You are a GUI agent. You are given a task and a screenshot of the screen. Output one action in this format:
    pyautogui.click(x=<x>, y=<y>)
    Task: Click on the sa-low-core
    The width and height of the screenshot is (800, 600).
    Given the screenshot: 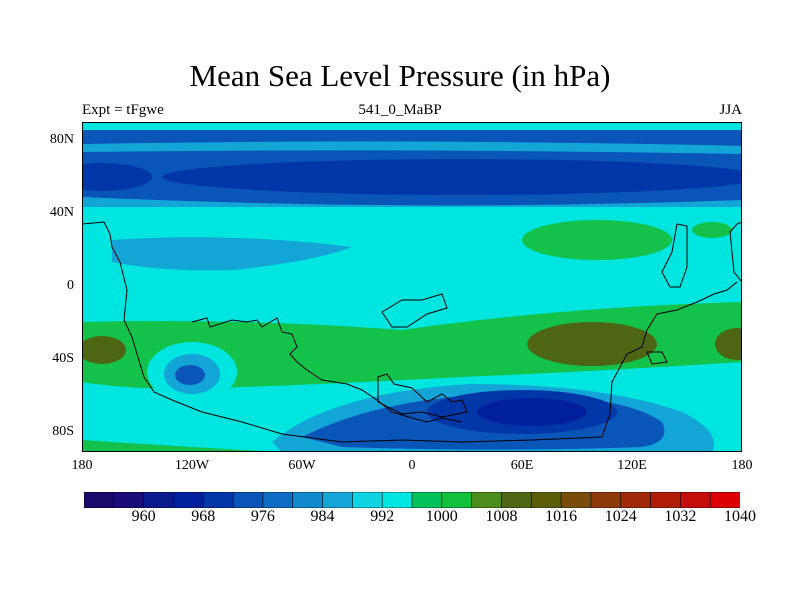 What is the action you would take?
    pyautogui.click(x=190, y=375)
    